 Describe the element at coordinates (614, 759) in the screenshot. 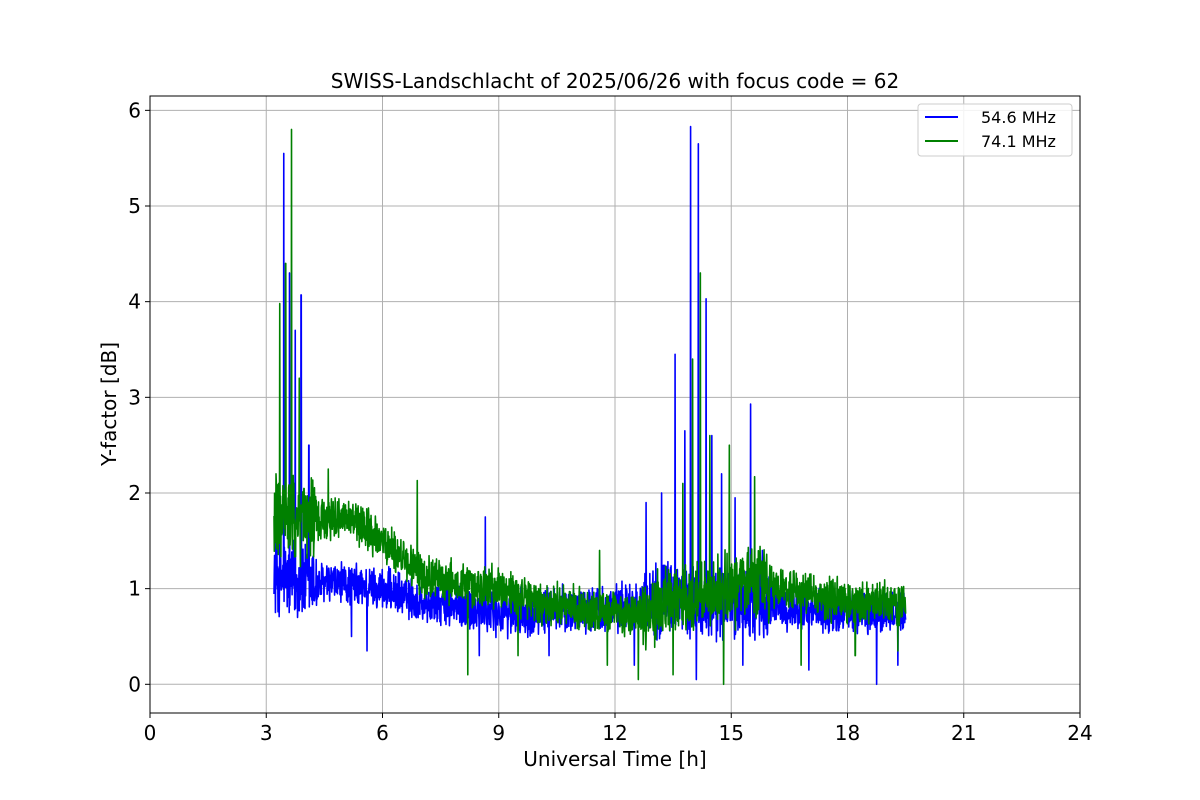

I see `x-axis-label: Universal Time [h]` at that location.